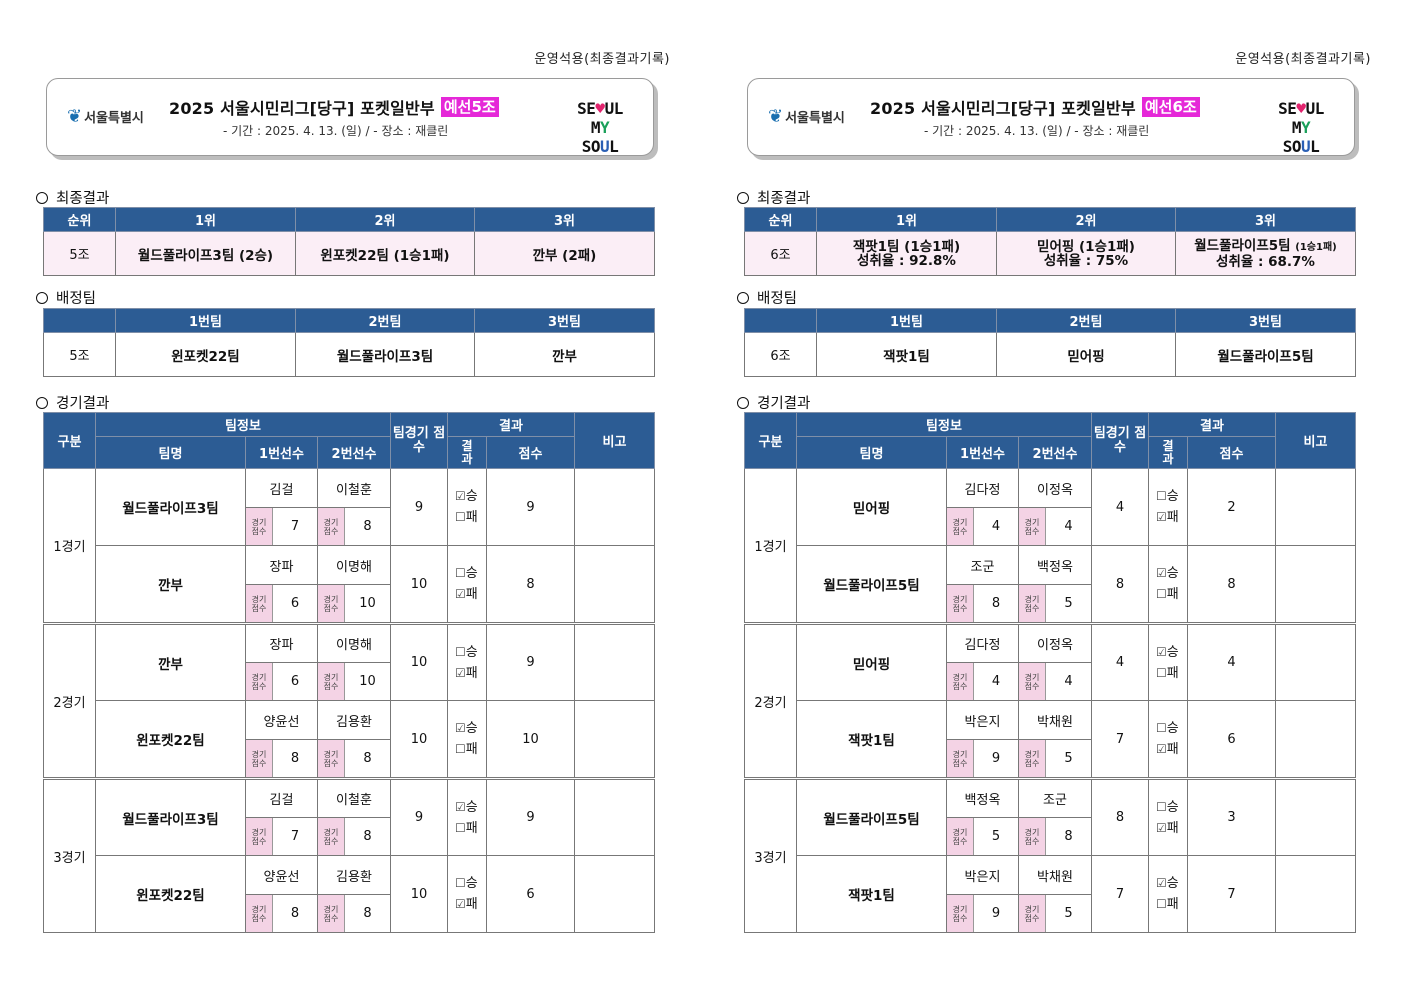  What do you see at coordinates (281, 836) in the screenshot?
I see `player1-score: 경기 점수 7` at bounding box center [281, 836].